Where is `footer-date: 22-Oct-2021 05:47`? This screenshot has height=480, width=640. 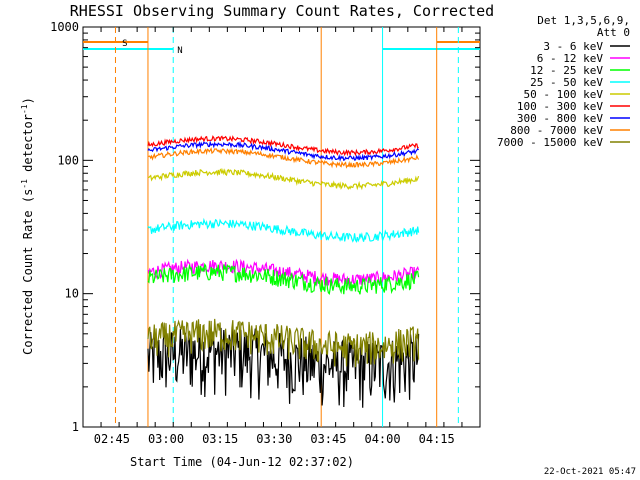
footer-date: 22-Oct-2021 05:47 is located at coordinates (590, 472).